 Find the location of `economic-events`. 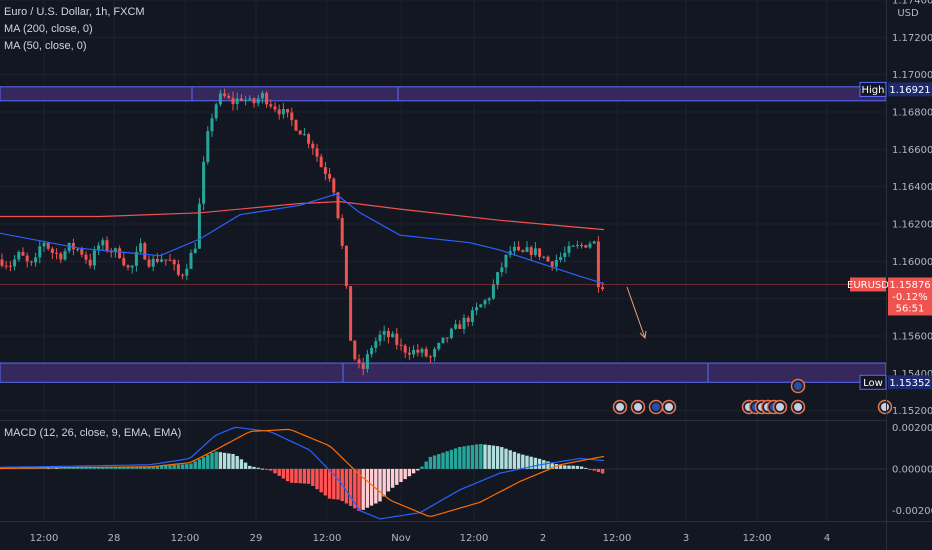

economic-events is located at coordinates (752, 396).